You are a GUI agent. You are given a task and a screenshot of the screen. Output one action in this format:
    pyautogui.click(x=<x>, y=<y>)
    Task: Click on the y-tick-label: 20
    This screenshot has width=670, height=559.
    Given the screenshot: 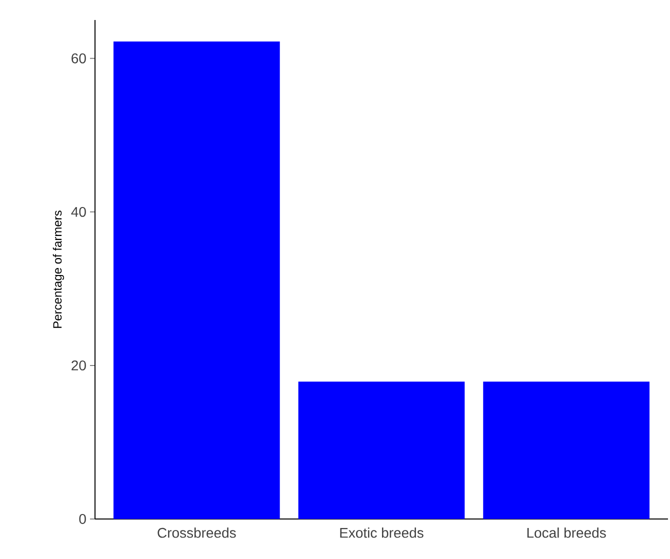 What is the action you would take?
    pyautogui.click(x=79, y=365)
    